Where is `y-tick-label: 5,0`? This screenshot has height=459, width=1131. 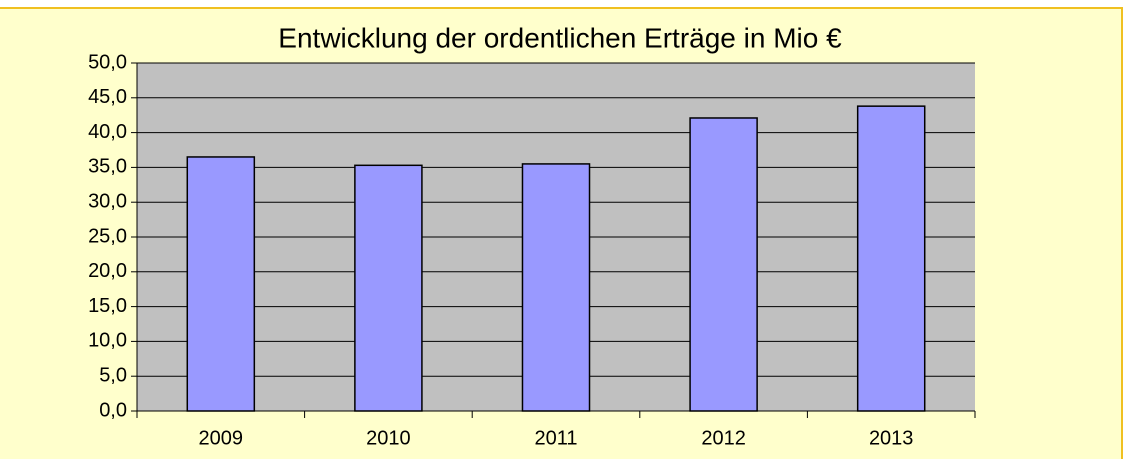
y-tick-label: 5,0 is located at coordinates (113, 375).